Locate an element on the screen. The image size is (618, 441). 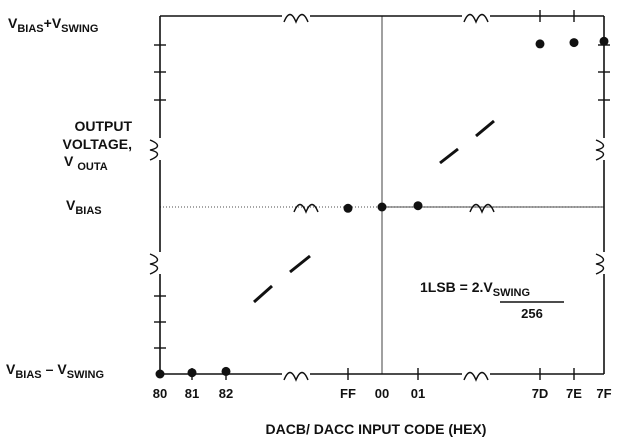
x-tick-label: 7E is located at coordinates (574, 393).